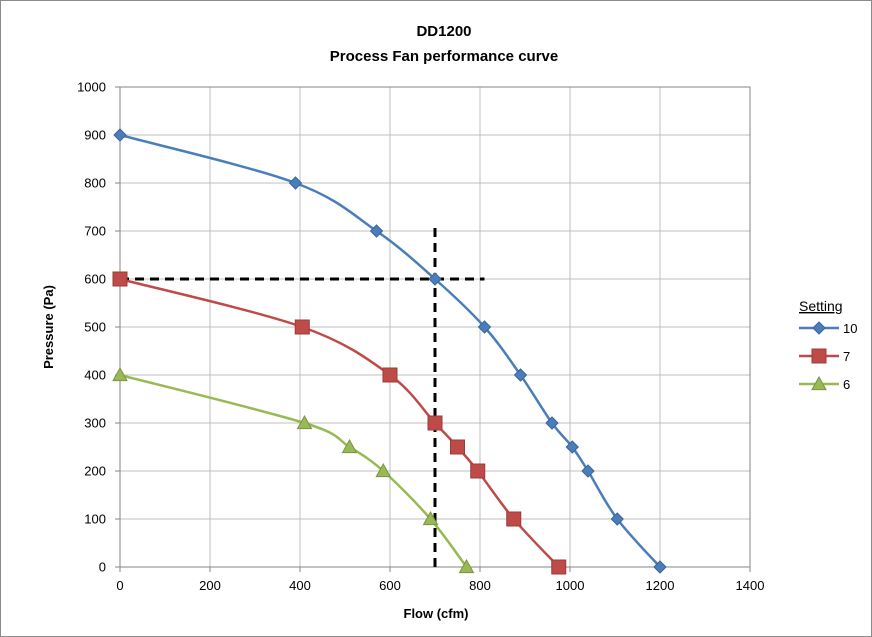  What do you see at coordinates (846, 384) in the screenshot?
I see `legend-label: 6` at bounding box center [846, 384].